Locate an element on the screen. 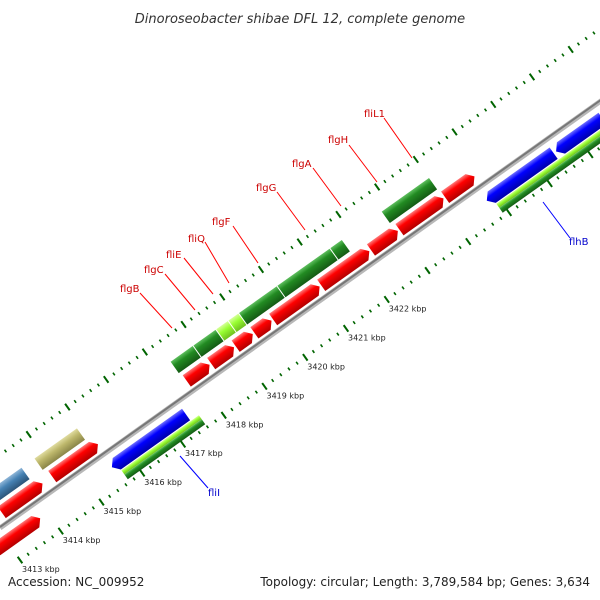 The width and height of the screenshot is (600, 600). gene-label-flgG: flgG is located at coordinates (266, 188).